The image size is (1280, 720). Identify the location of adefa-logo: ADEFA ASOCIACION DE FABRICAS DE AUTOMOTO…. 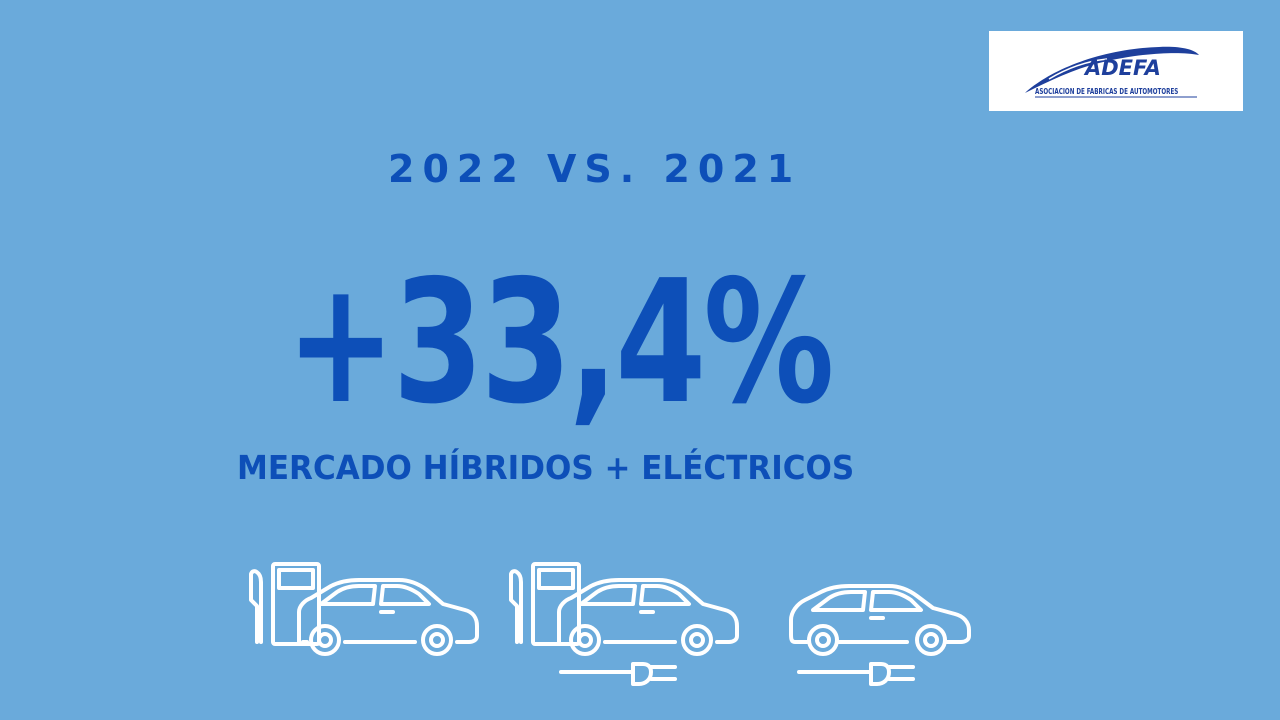
(1116, 71).